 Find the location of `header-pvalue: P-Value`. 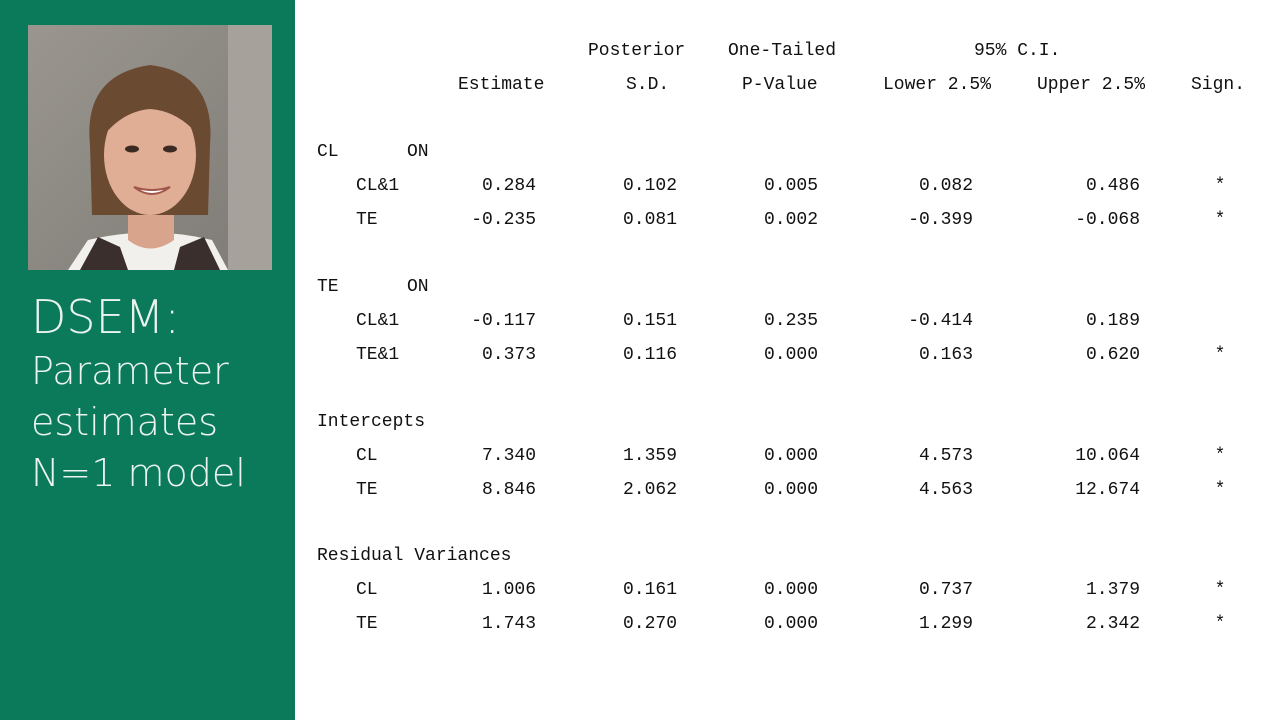

header-pvalue: P-Value is located at coordinates (780, 85).